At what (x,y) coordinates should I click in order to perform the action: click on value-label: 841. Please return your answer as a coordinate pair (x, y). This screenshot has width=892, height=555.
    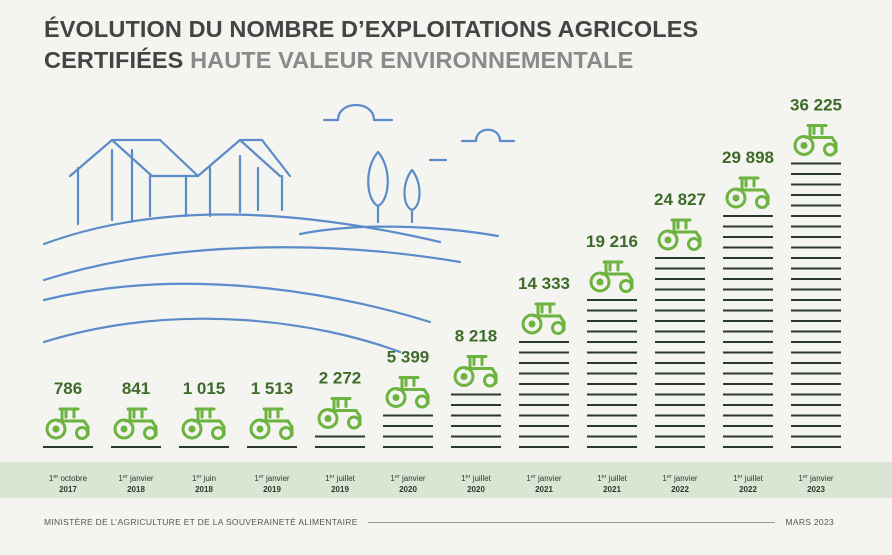
    Looking at the image, I should click on (136, 388).